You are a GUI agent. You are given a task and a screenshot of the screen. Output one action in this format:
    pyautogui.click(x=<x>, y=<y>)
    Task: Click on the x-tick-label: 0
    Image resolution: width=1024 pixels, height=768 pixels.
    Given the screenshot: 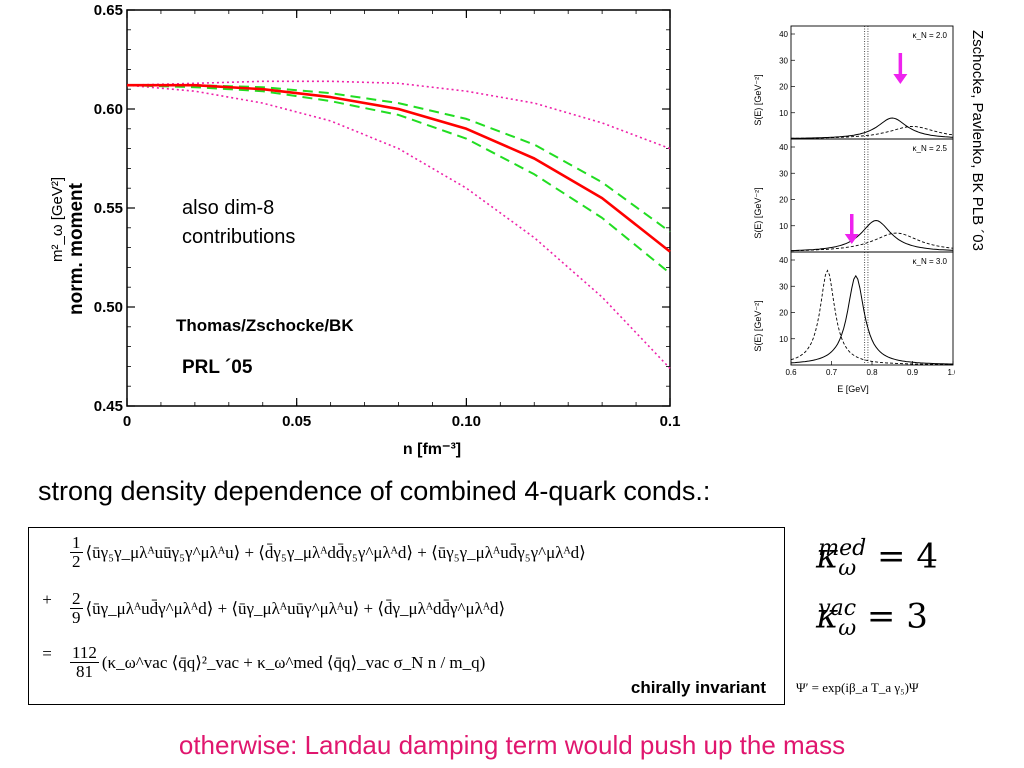 What is the action you would take?
    pyautogui.click(x=127, y=421)
    